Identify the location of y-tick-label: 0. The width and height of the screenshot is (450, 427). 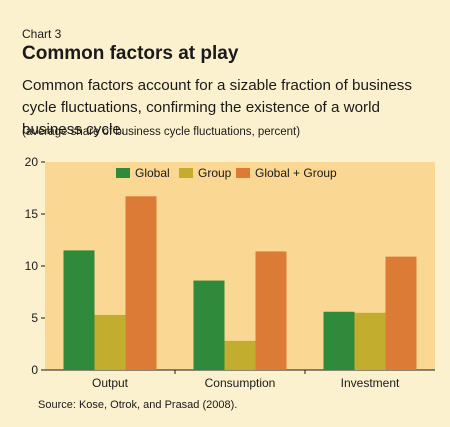
(34, 370).